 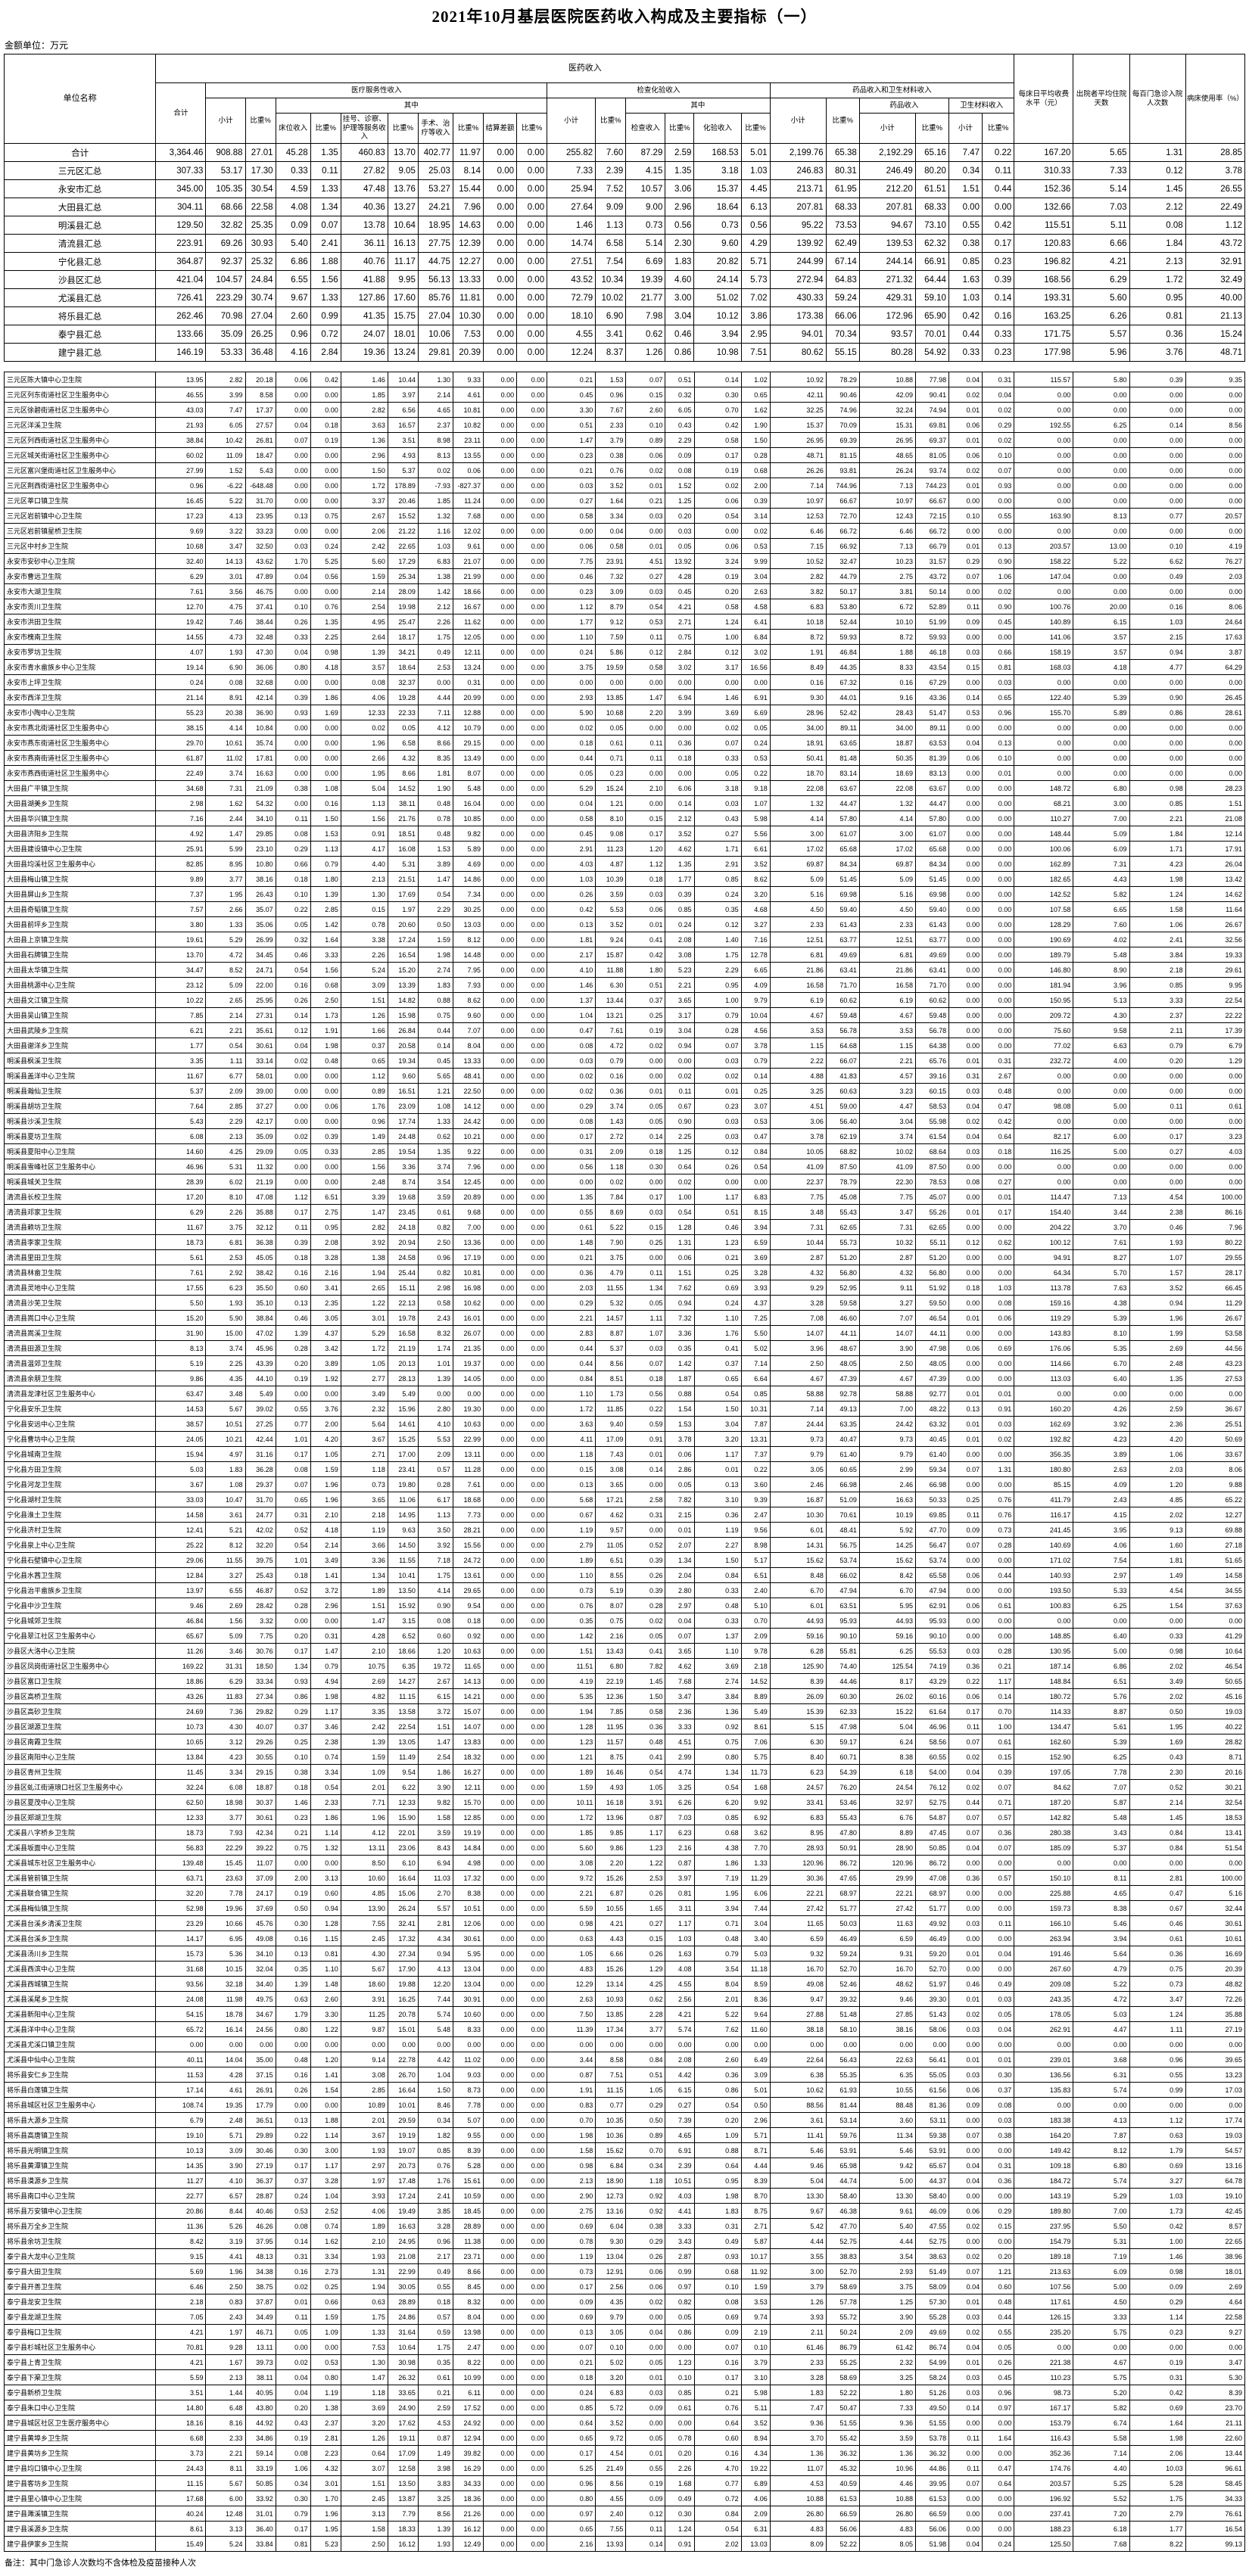 What do you see at coordinates (998, 682) in the screenshot?
I see `value-cell: 0.03` at bounding box center [998, 682].